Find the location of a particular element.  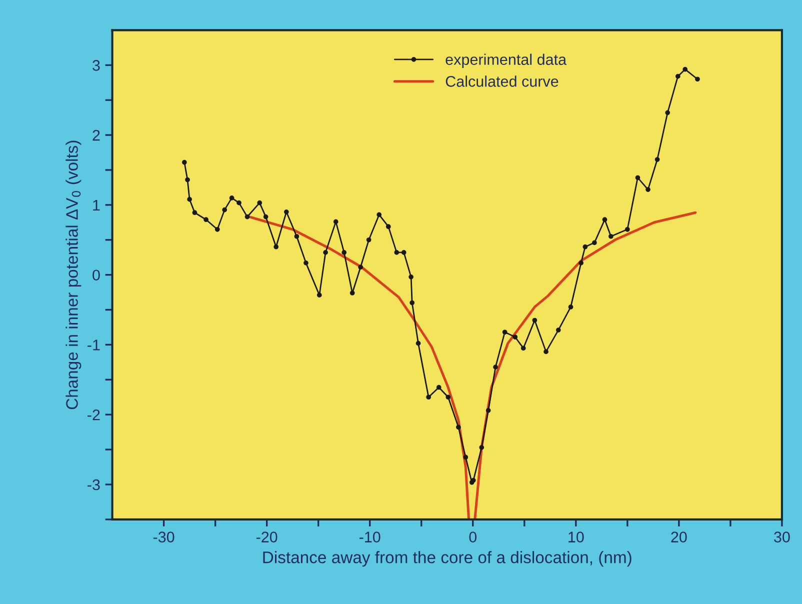

x-tick-label: 0 is located at coordinates (473, 537).